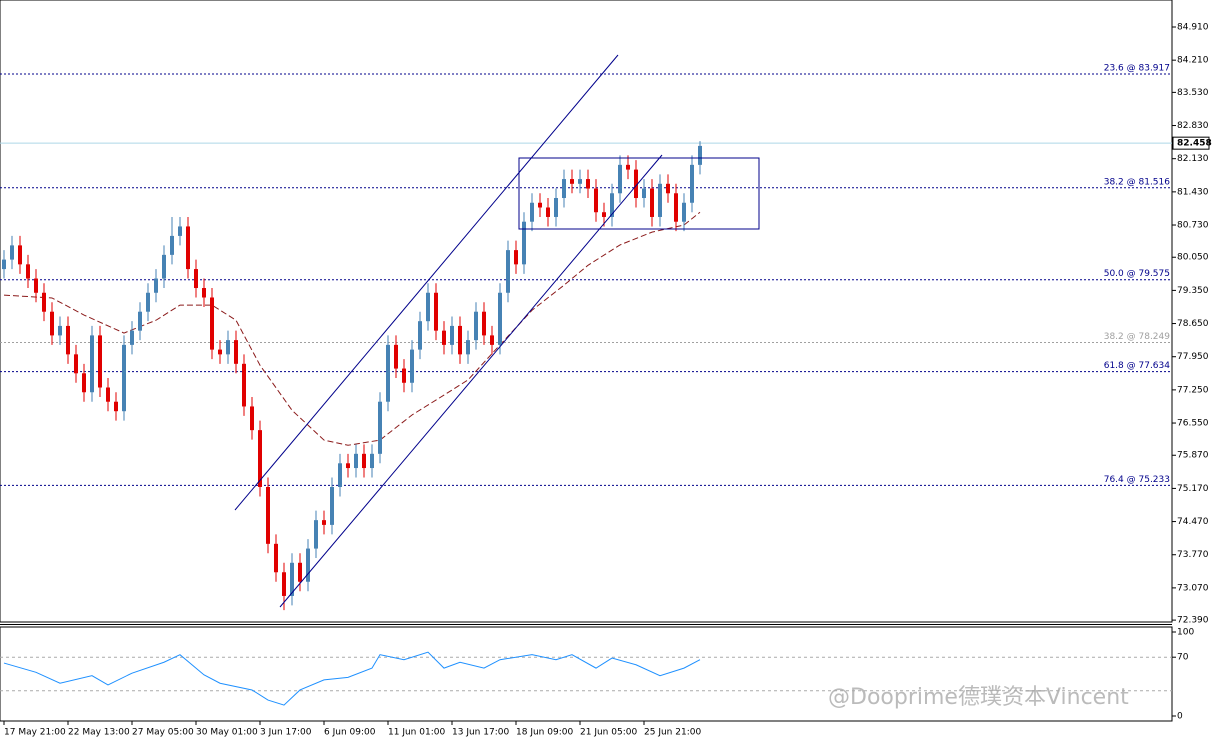 The image size is (1212, 743). I want to click on x-tick-label: 6 Jun 09:00, so click(350, 733).